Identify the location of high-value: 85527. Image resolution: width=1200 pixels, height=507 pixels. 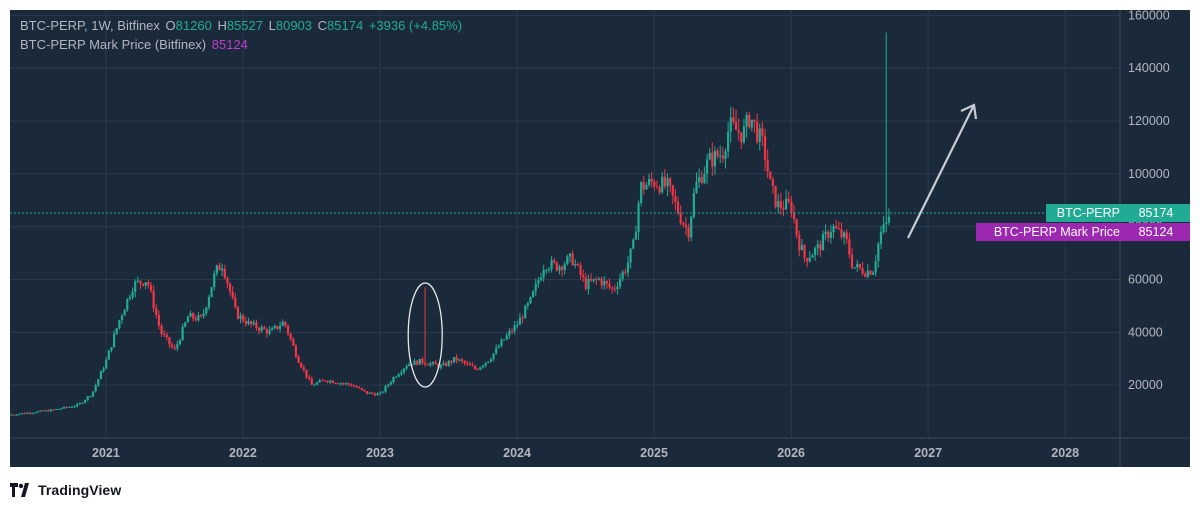
(244, 25).